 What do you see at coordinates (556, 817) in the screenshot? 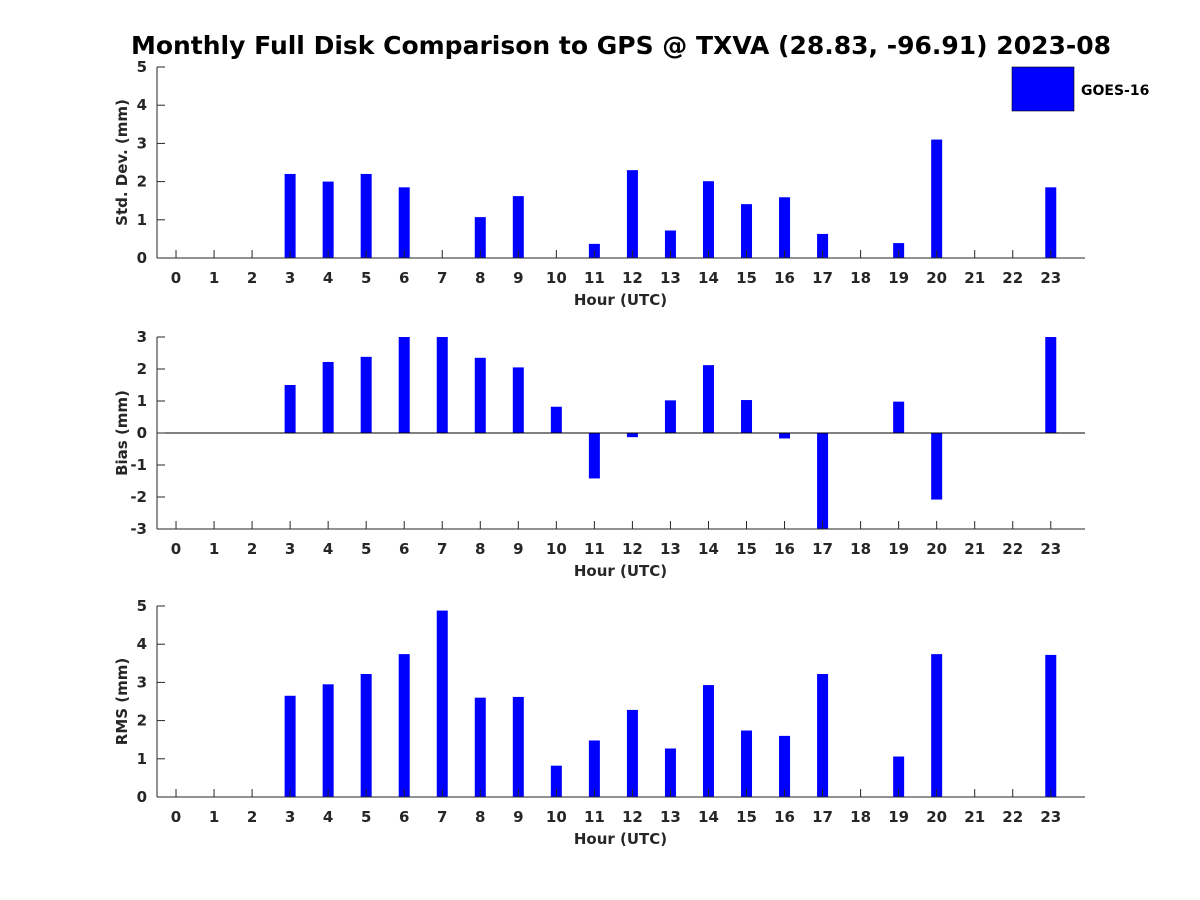
I see `rms-x-tick-label: 10` at bounding box center [556, 817].